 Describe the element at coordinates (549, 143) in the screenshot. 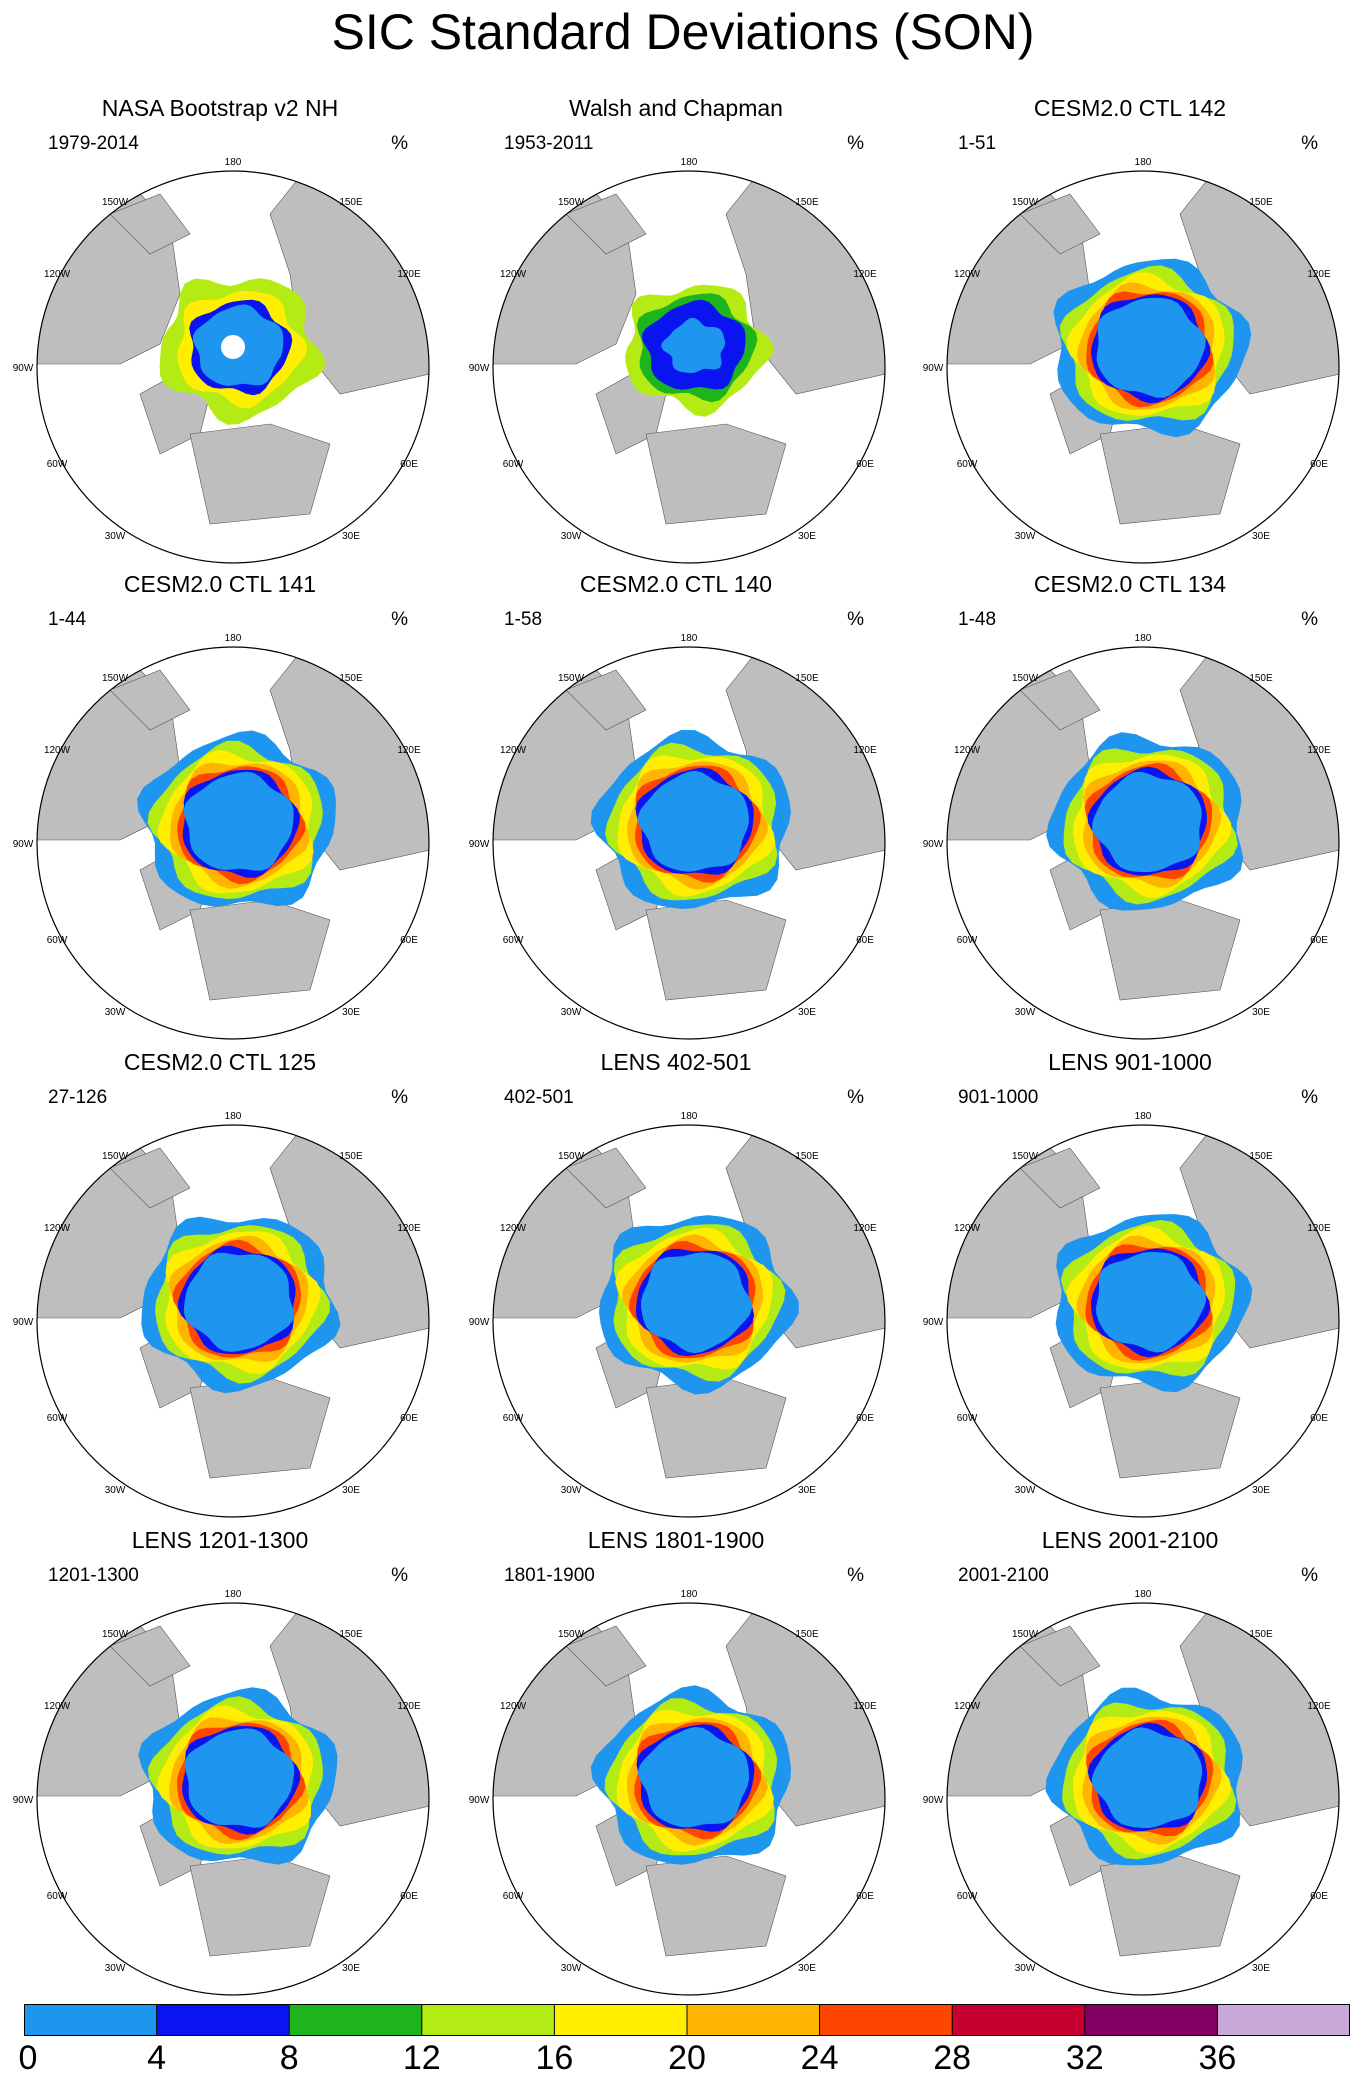

I see `panel-years: 1953-2011` at that location.